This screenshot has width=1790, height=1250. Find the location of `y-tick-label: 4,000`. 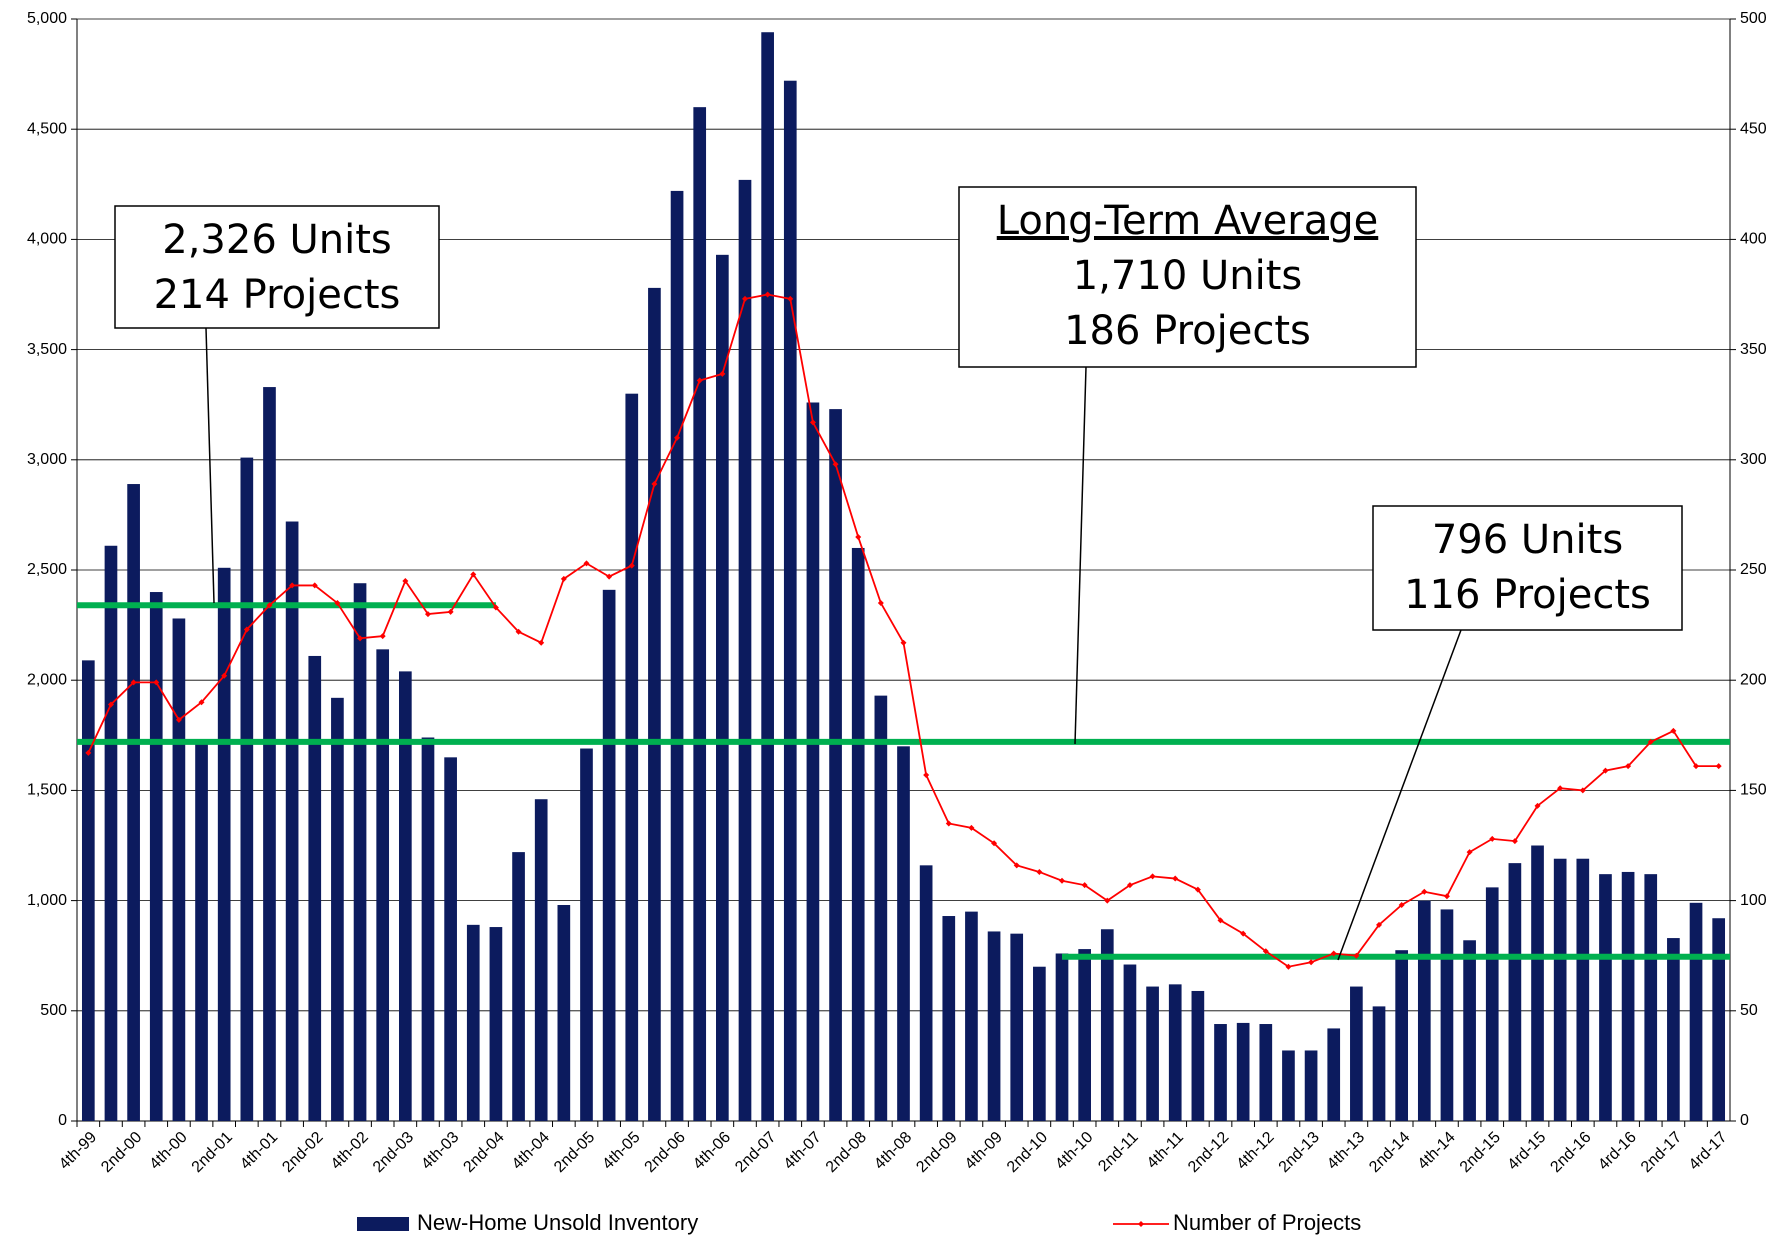

y-tick-label: 4,000 is located at coordinates (47, 239).